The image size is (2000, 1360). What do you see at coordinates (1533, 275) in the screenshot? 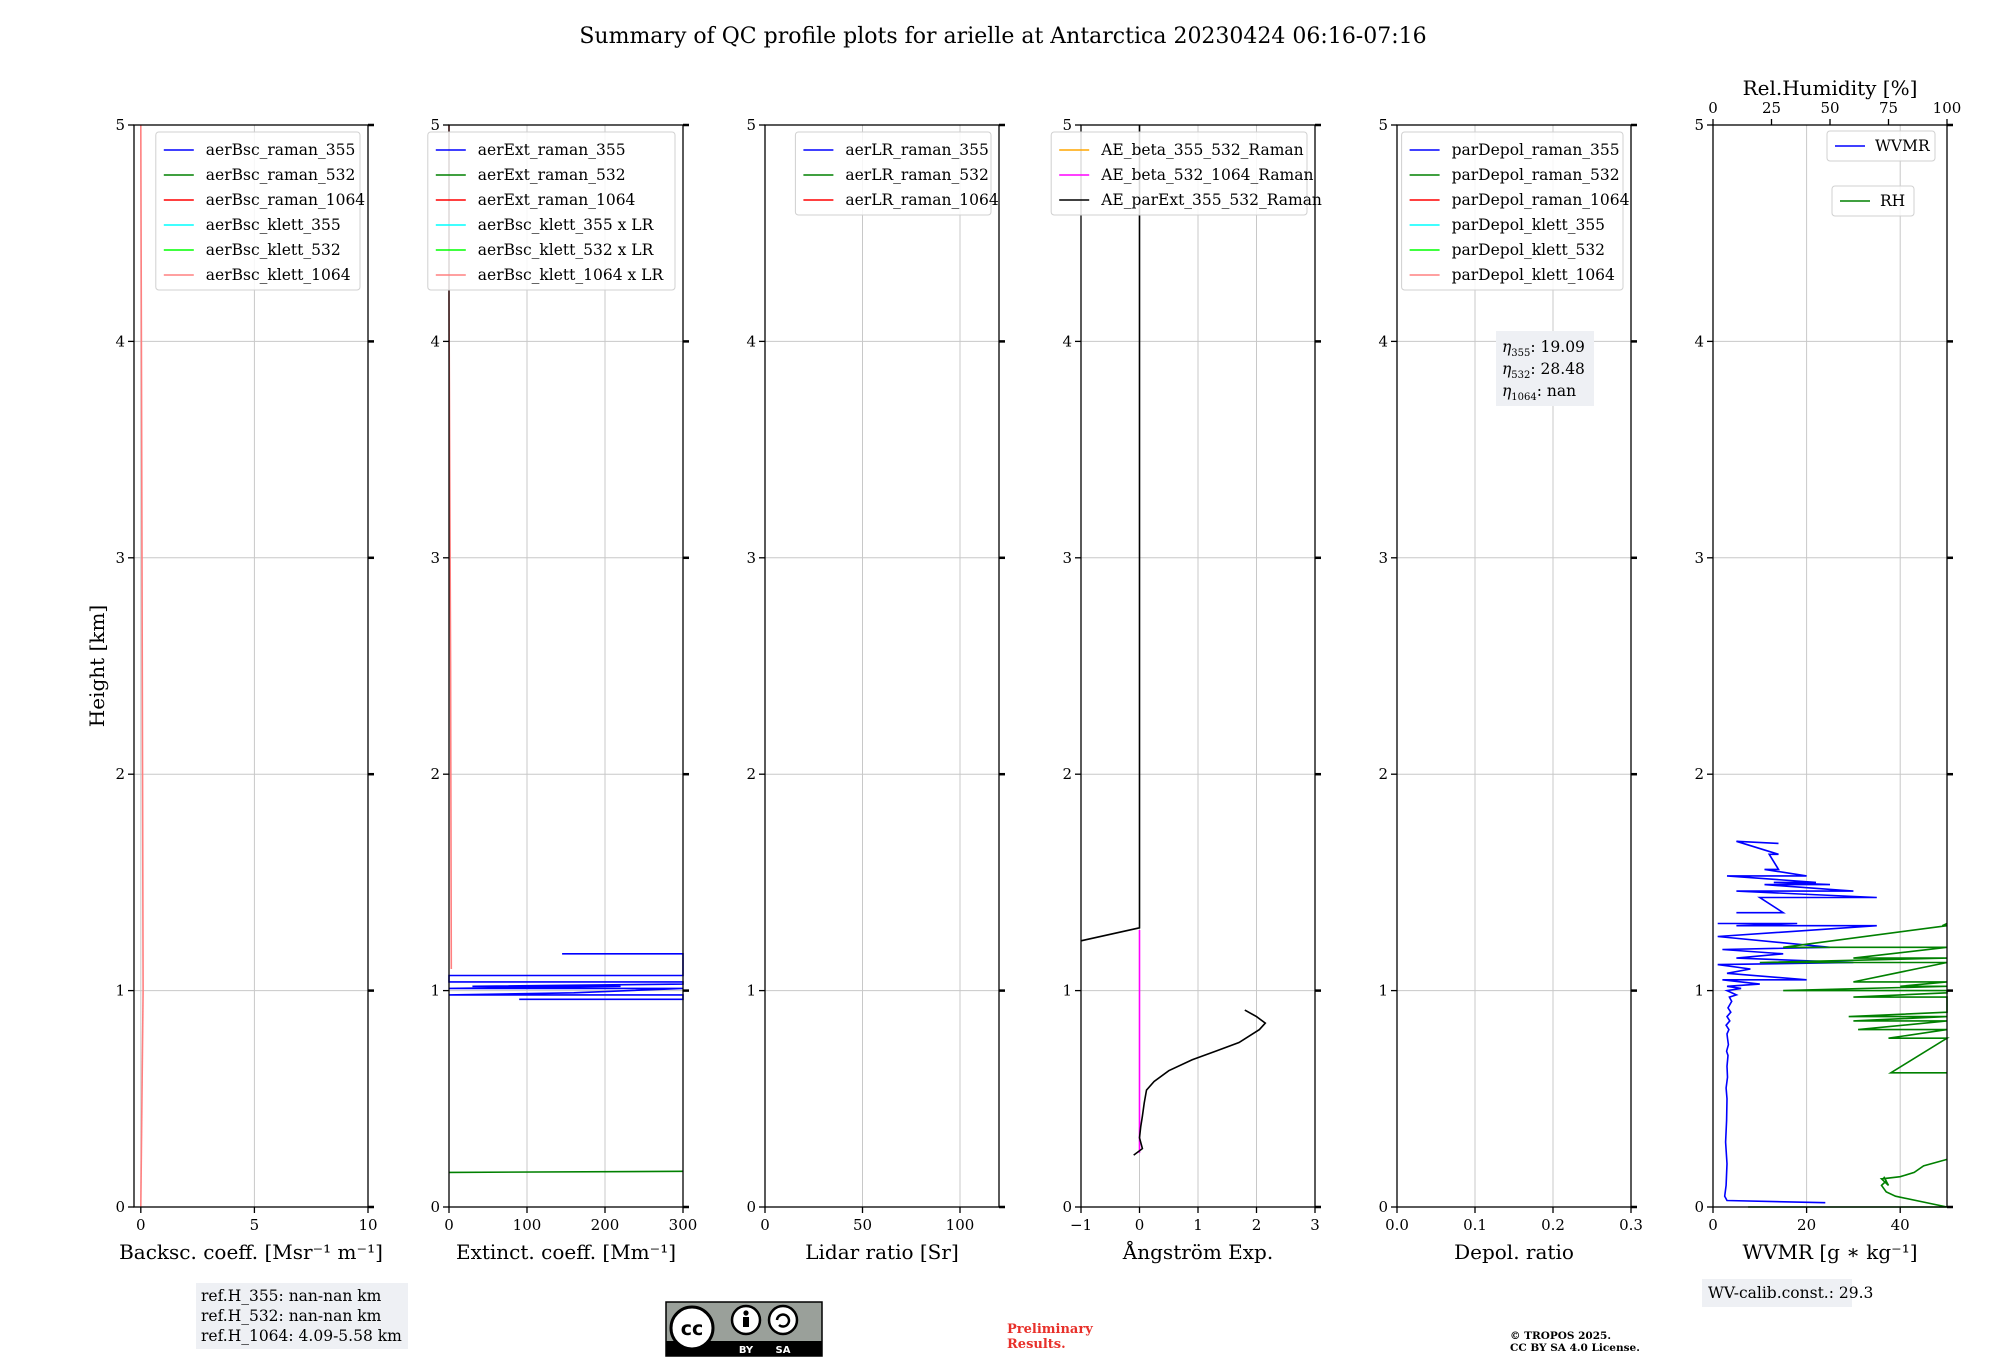
I see `legend-entry: parDepol_klett_1064` at bounding box center [1533, 275].